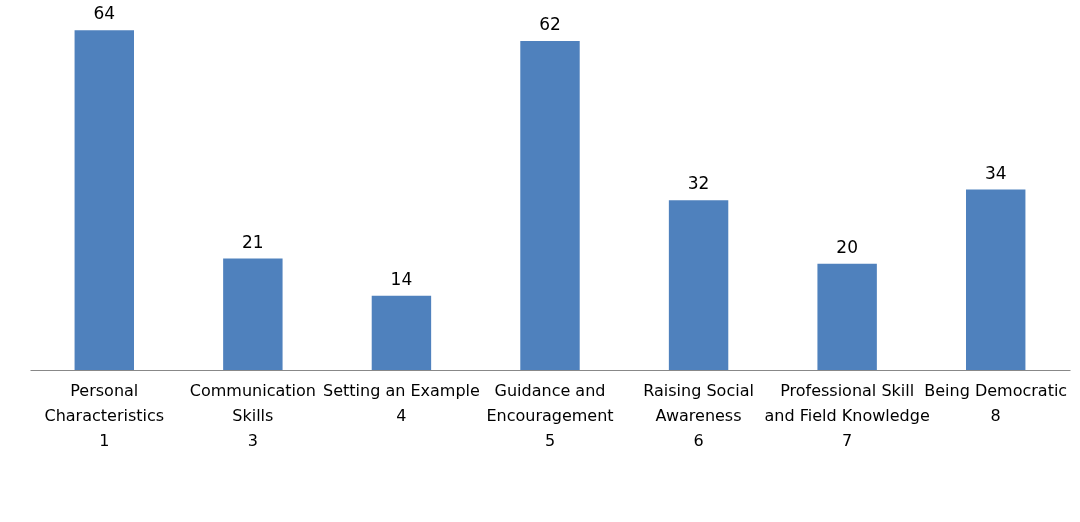  Describe the element at coordinates (550, 23) in the screenshot. I see `data-label: 62` at that location.